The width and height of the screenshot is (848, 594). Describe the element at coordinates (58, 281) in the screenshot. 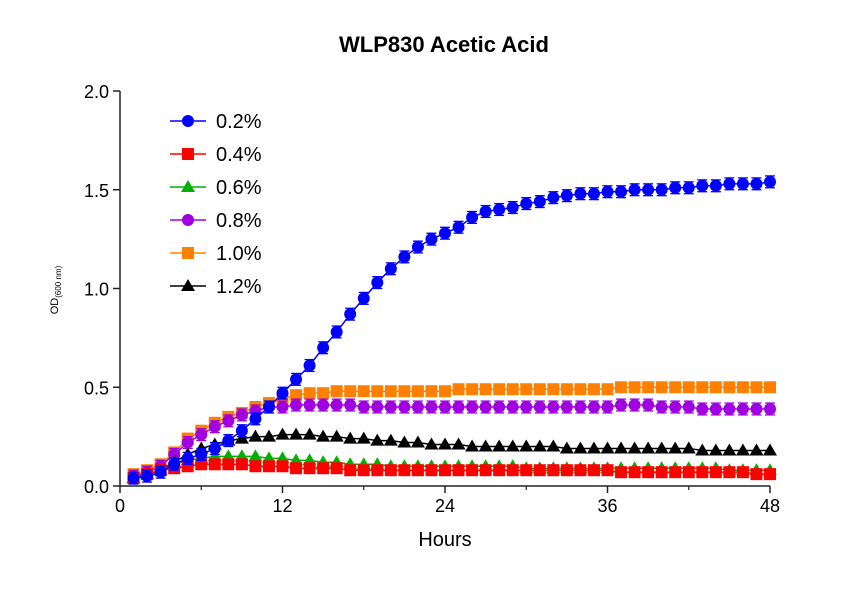

I see `y-axis-label-sub: (600 nm)` at that location.